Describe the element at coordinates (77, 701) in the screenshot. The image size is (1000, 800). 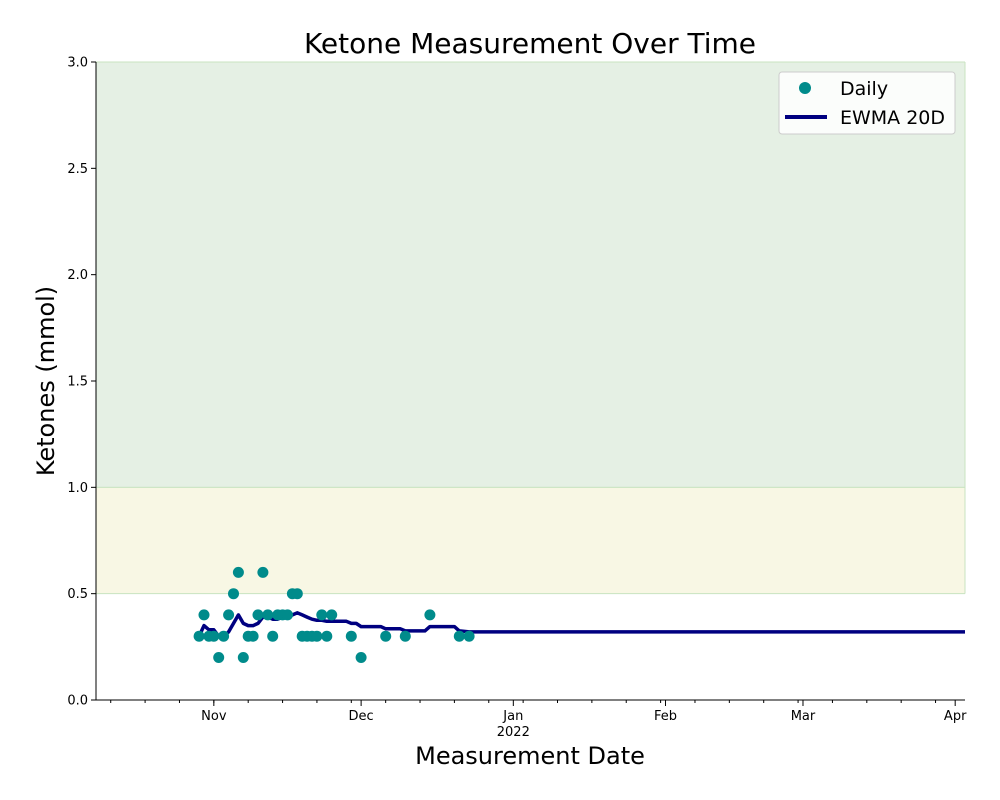
I see `y-tick-label: 0.0` at that location.